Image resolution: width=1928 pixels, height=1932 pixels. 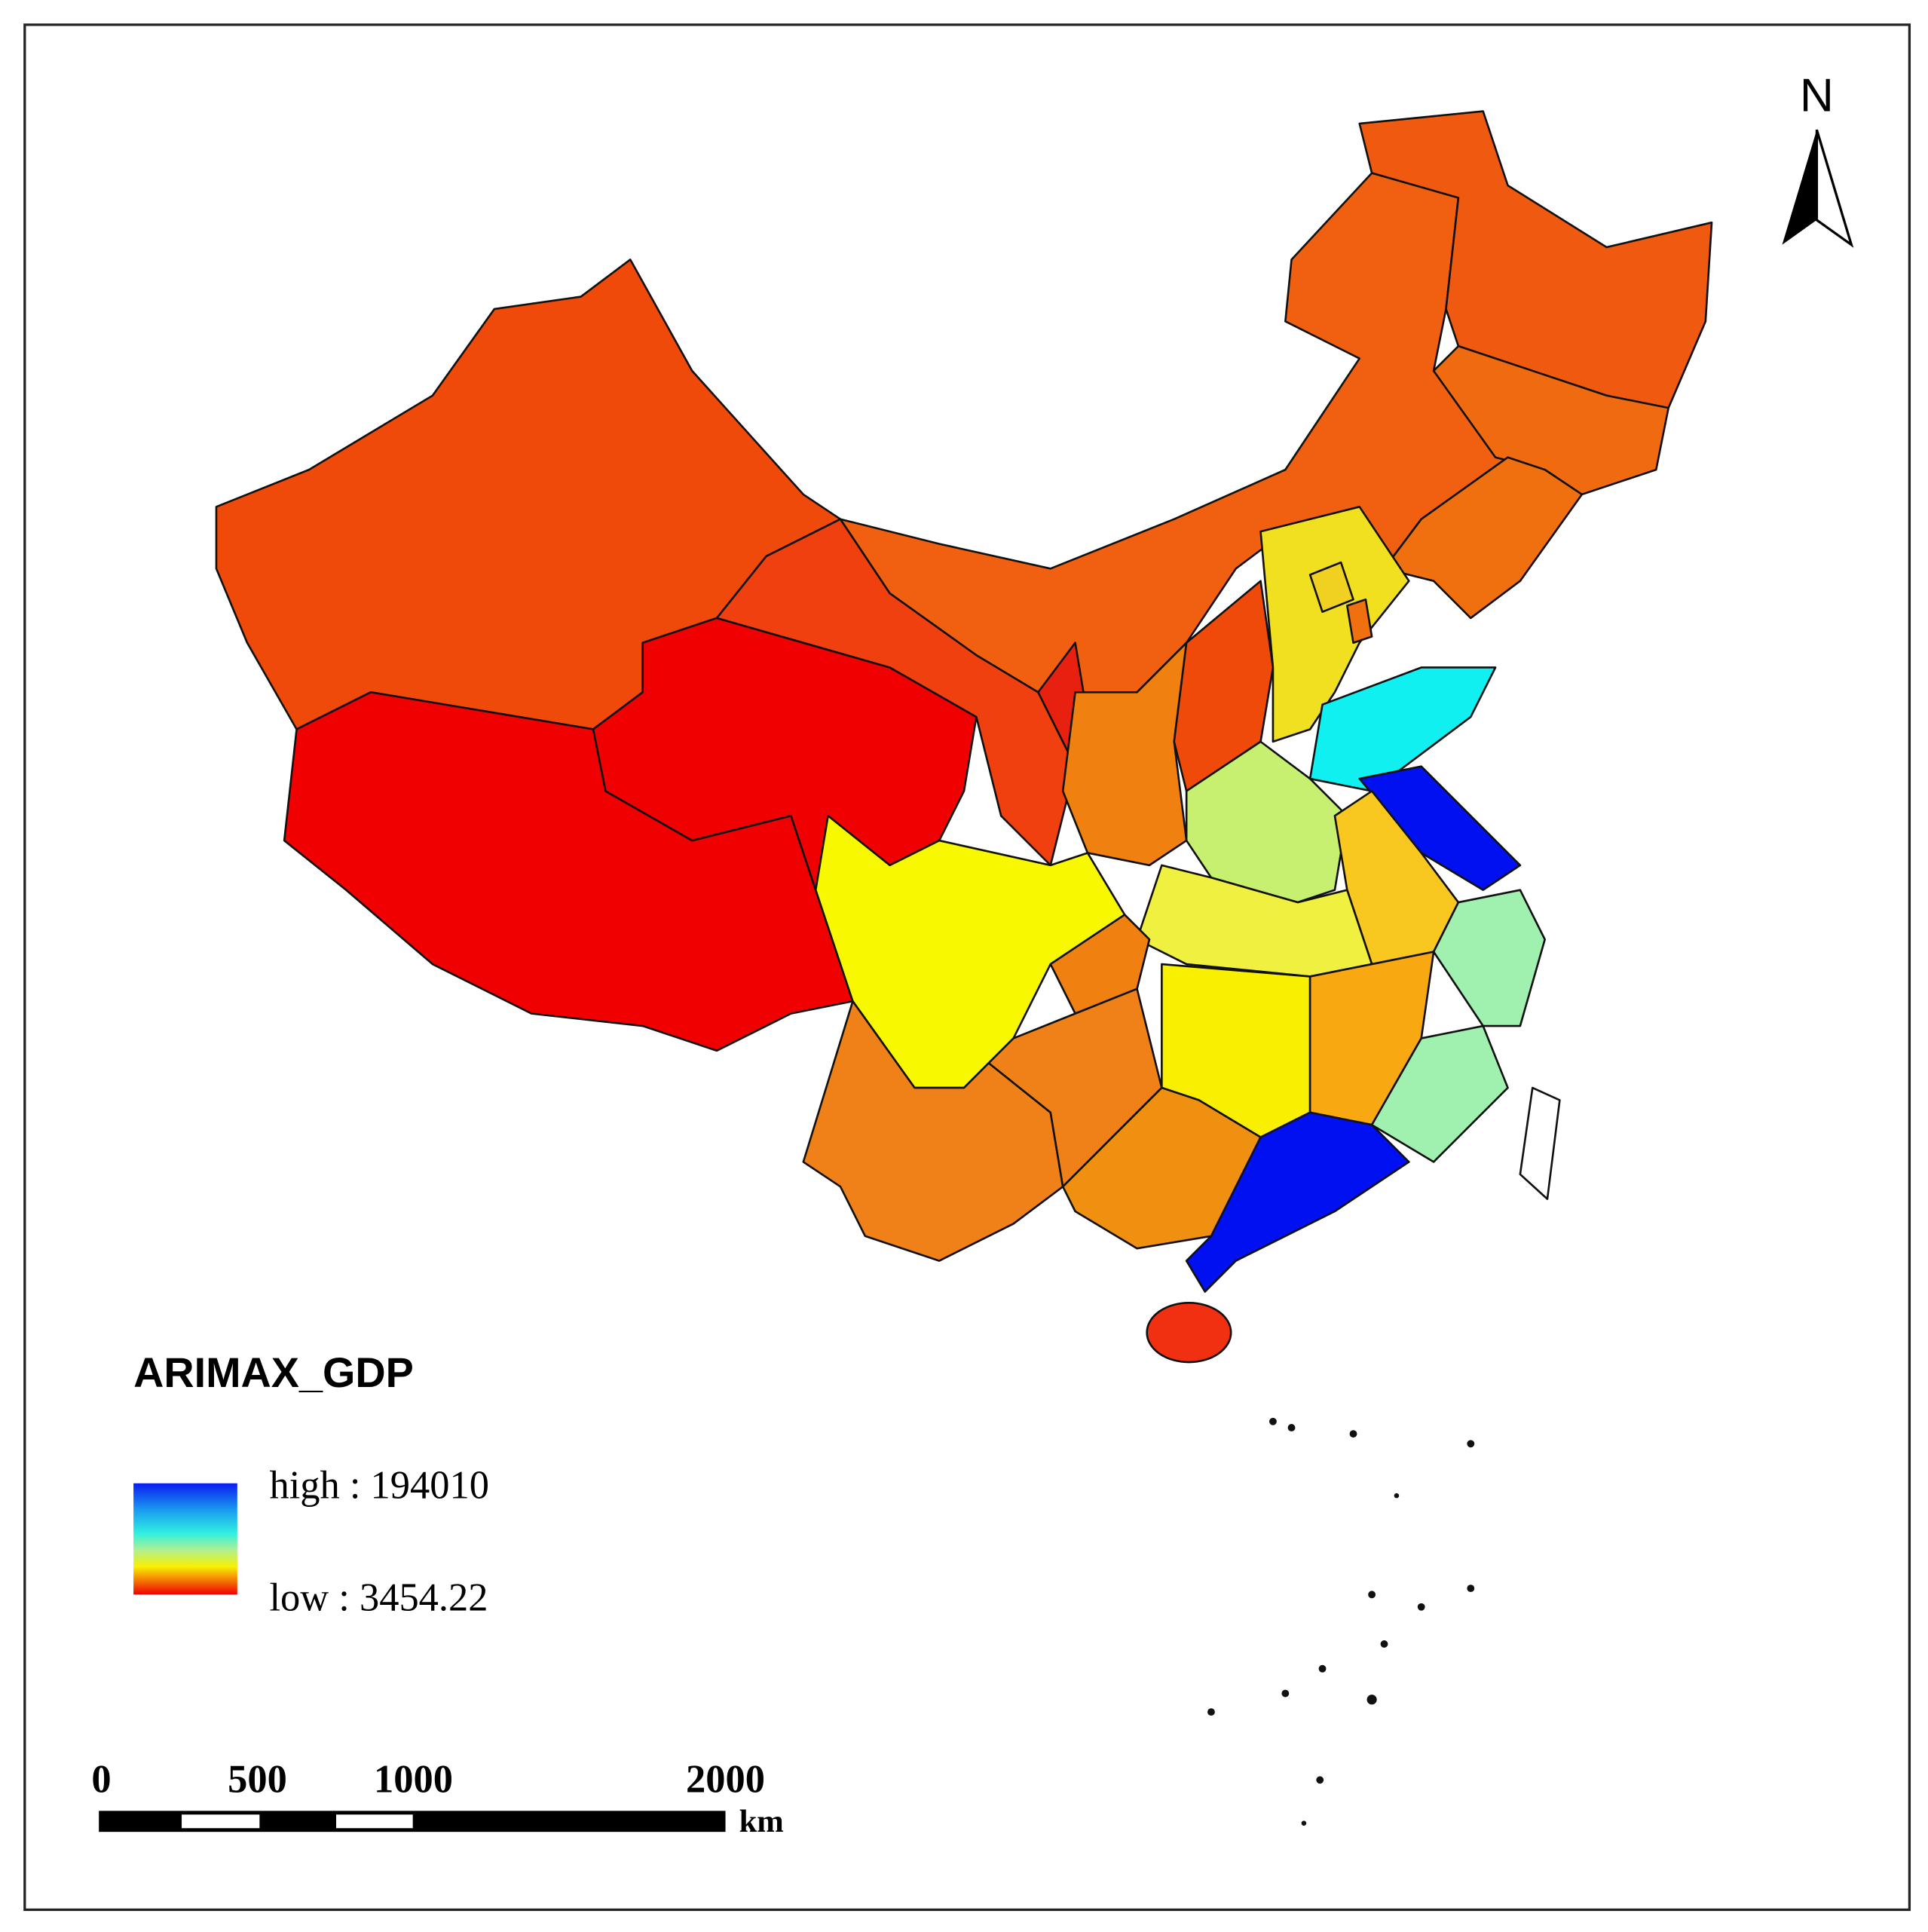 I want to click on yunnan, so click(x=933, y=1131).